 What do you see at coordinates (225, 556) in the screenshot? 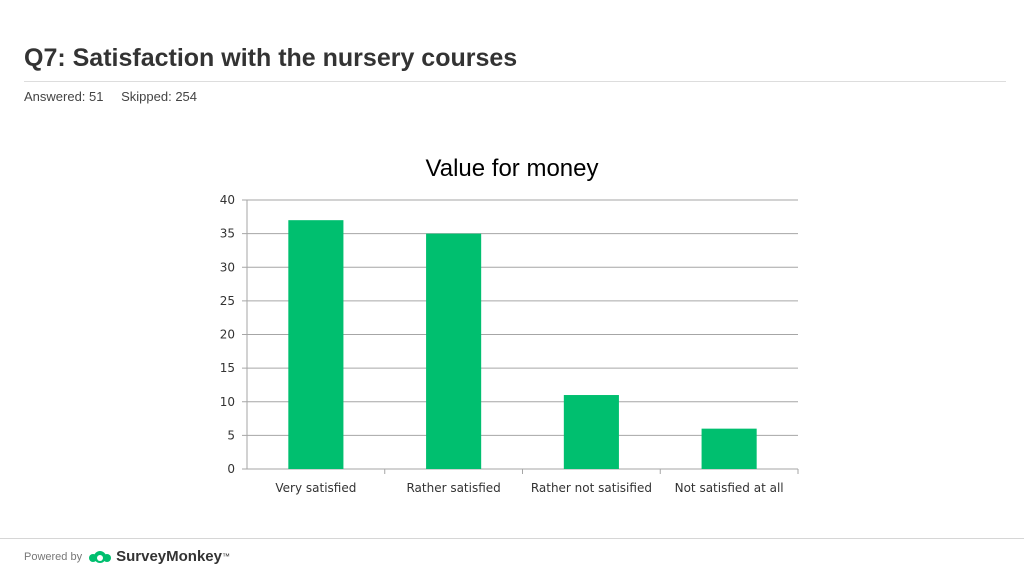
I see `brand-trademark: ™` at bounding box center [225, 556].